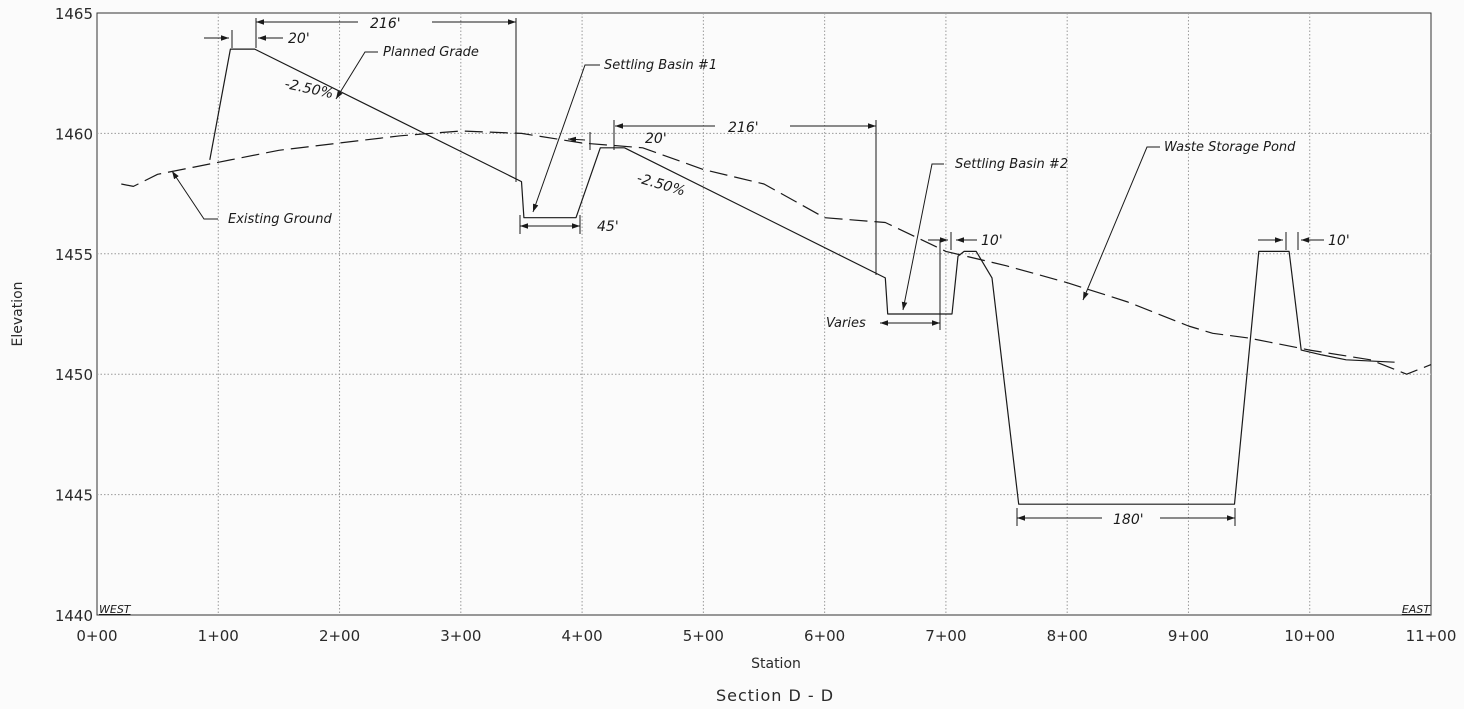 The image size is (1464, 709). Describe the element at coordinates (74, 375) in the screenshot. I see `y-tick-label: 1450` at that location.